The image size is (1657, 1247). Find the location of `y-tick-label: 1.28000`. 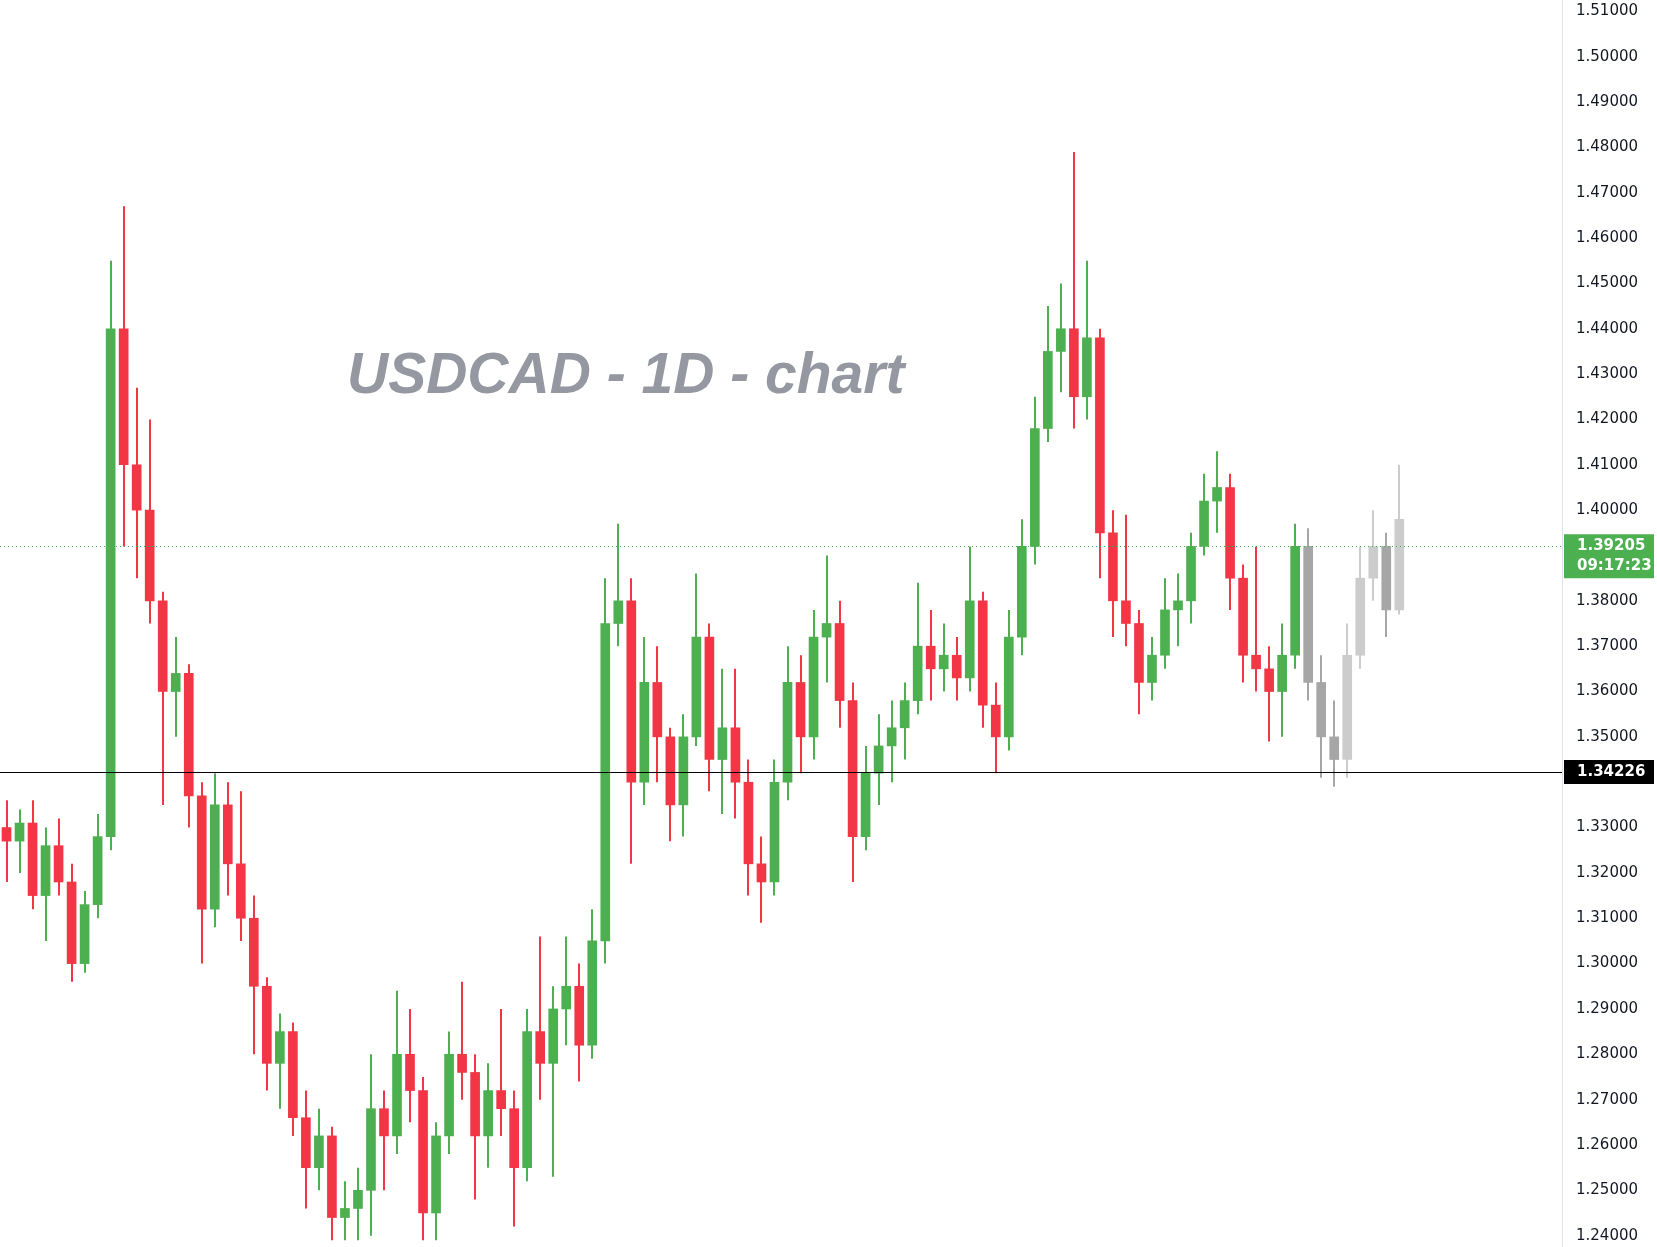

y-tick-label: 1.28000 is located at coordinates (1607, 1053).